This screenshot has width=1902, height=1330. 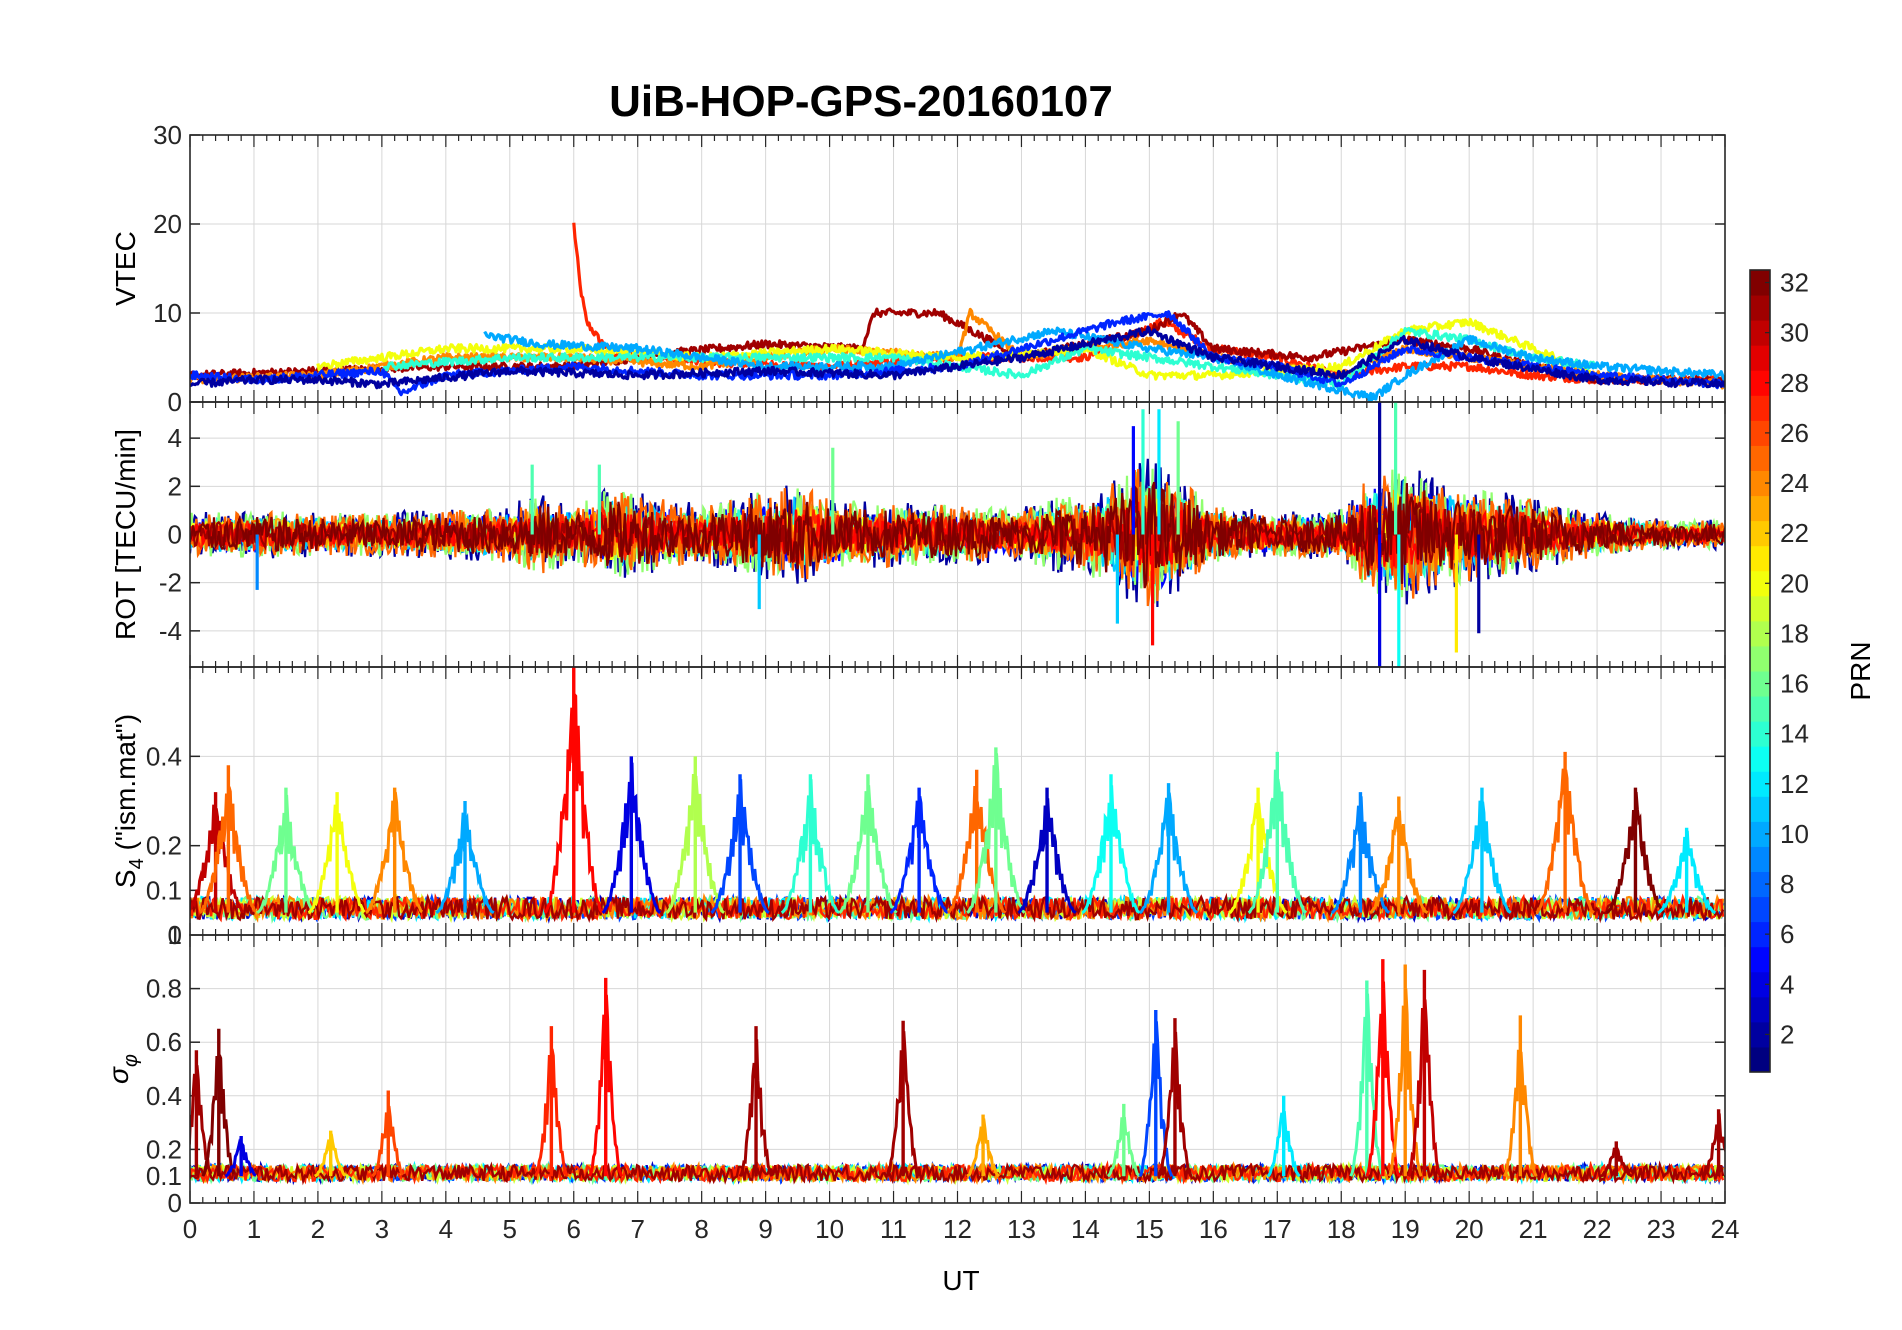 What do you see at coordinates (1661, 1229) in the screenshot?
I see `x-tick-label: 23` at bounding box center [1661, 1229].